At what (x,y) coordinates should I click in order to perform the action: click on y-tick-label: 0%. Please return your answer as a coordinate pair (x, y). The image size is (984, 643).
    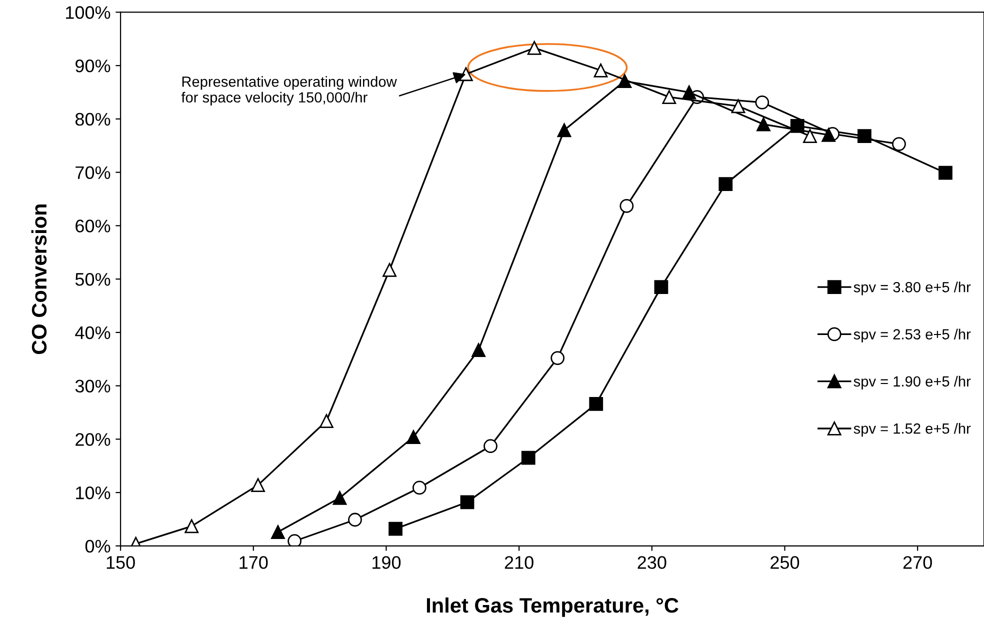
    Looking at the image, I should click on (97, 546).